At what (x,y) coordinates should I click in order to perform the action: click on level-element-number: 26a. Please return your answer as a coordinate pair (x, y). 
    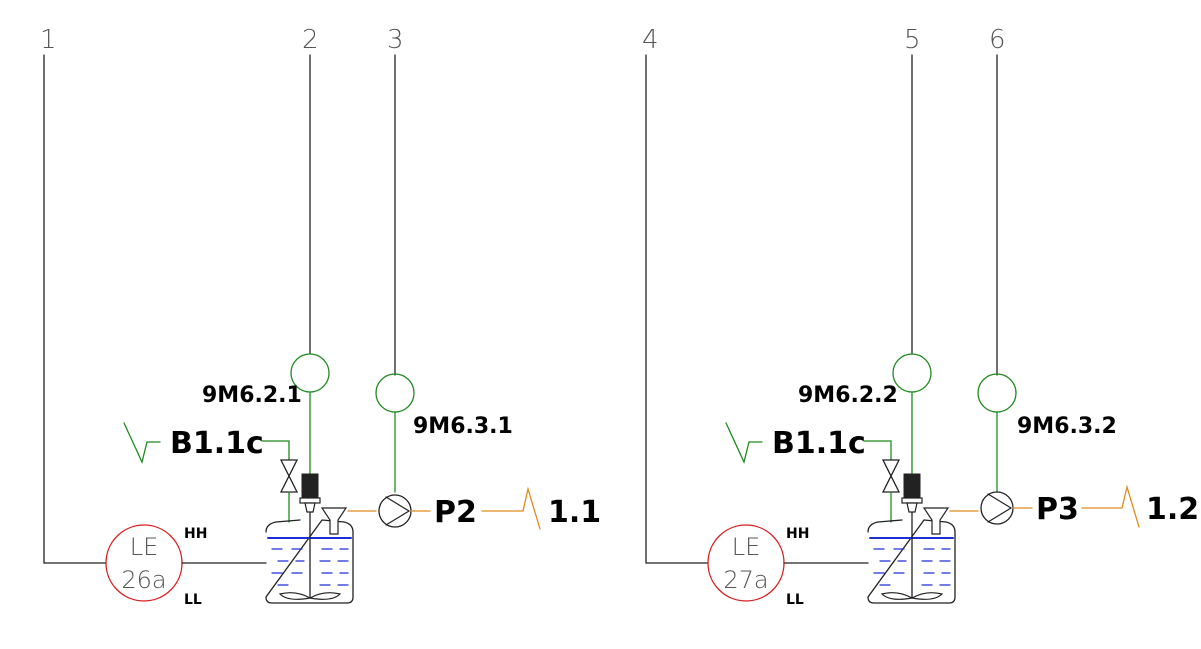
    Looking at the image, I should click on (143, 580).